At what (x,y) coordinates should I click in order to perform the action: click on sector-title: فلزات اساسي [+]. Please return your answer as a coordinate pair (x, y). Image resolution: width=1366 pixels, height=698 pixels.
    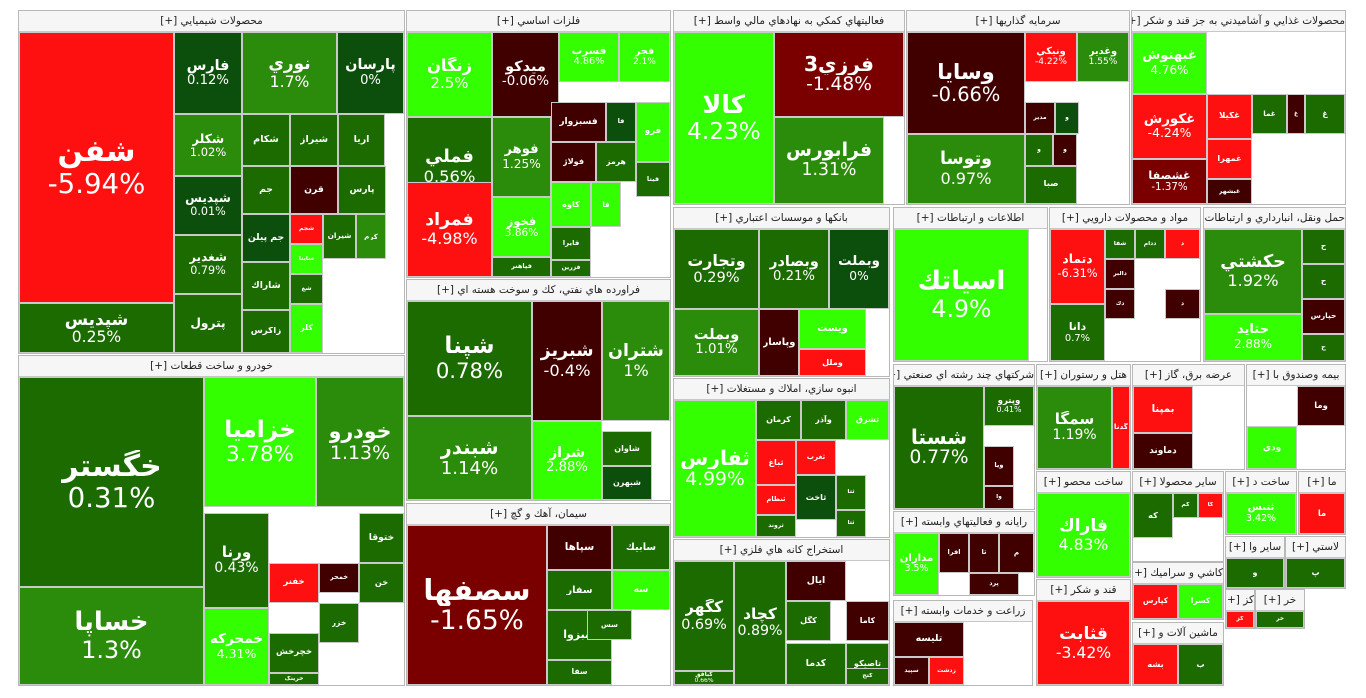
    Looking at the image, I should click on (538, 21).